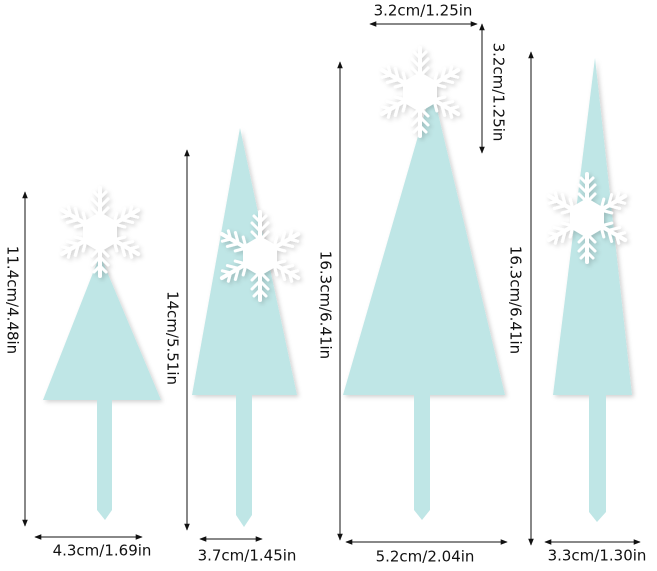 This screenshot has height=571, width=657. What do you see at coordinates (247, 555) in the screenshot?
I see `width-label-2: 3.7cm/1.45in` at bounding box center [247, 555].